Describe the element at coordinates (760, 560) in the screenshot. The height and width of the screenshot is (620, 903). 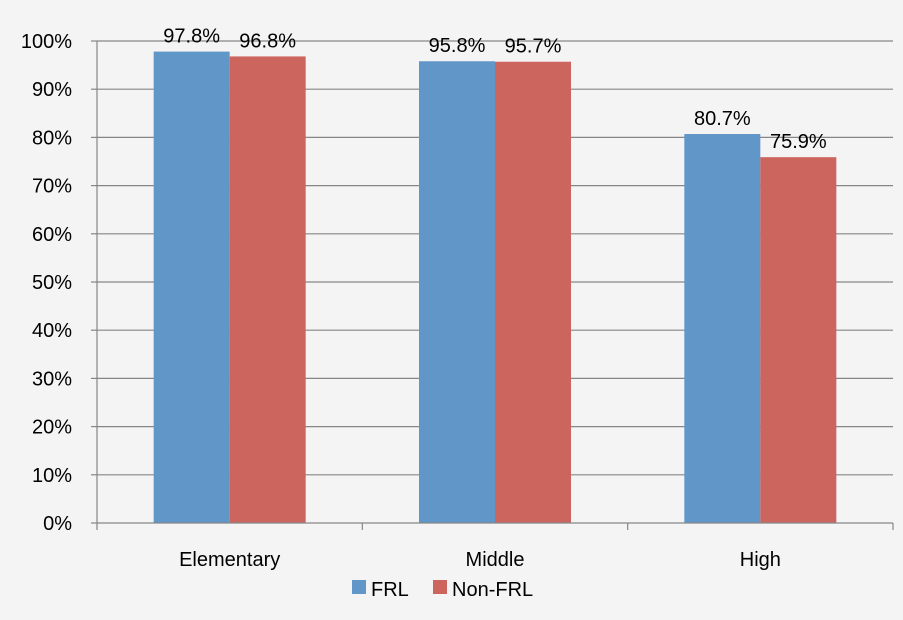
I see `x-category-label: High` at that location.